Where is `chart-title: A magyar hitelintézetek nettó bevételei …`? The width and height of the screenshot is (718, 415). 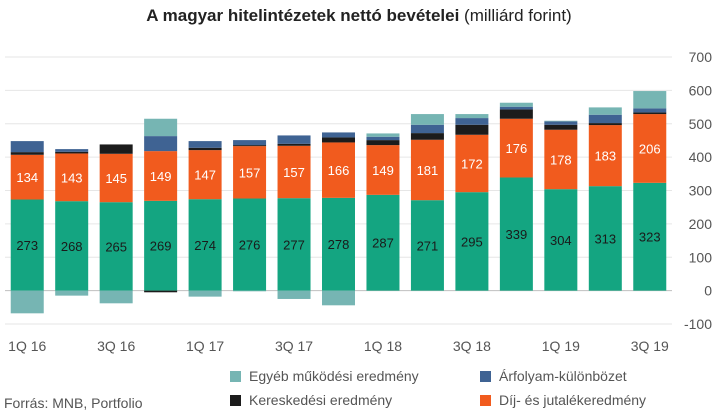 chart-title: A magyar hitelintézetek nettó bevételei … is located at coordinates (359, 16).